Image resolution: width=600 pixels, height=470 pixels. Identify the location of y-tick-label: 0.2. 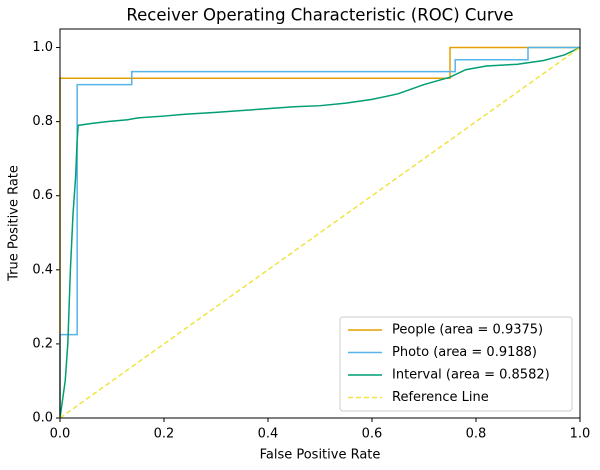
(42, 343).